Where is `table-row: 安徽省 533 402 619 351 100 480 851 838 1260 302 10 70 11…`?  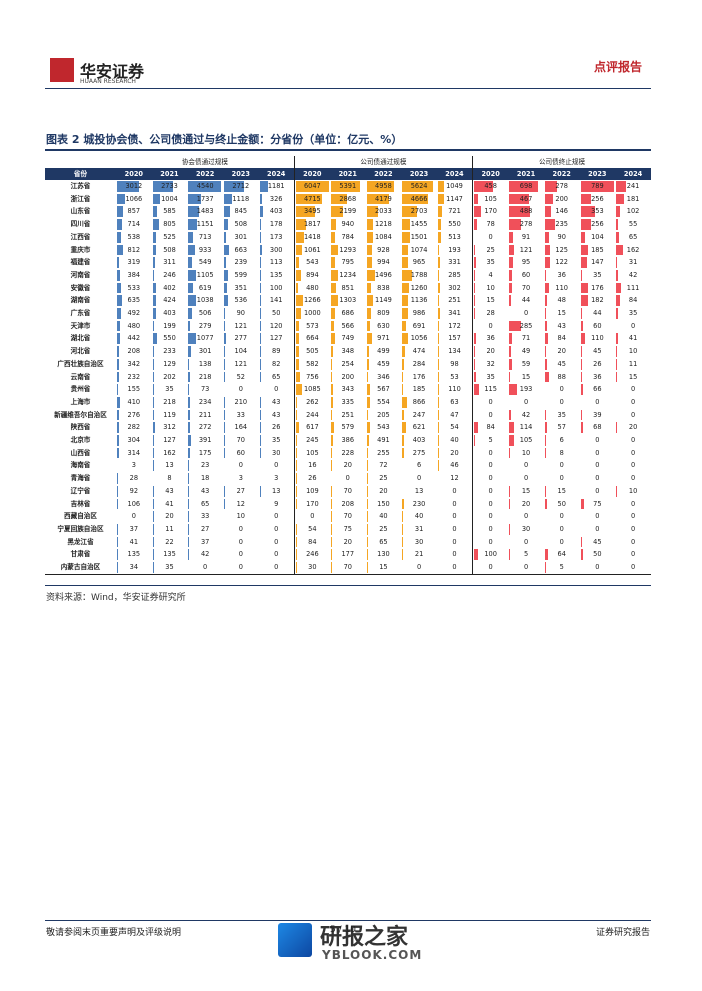
table-row: 安徽省 533 402 619 351 100 480 851 838 1260 302 10 70 11… is located at coordinates (348, 288).